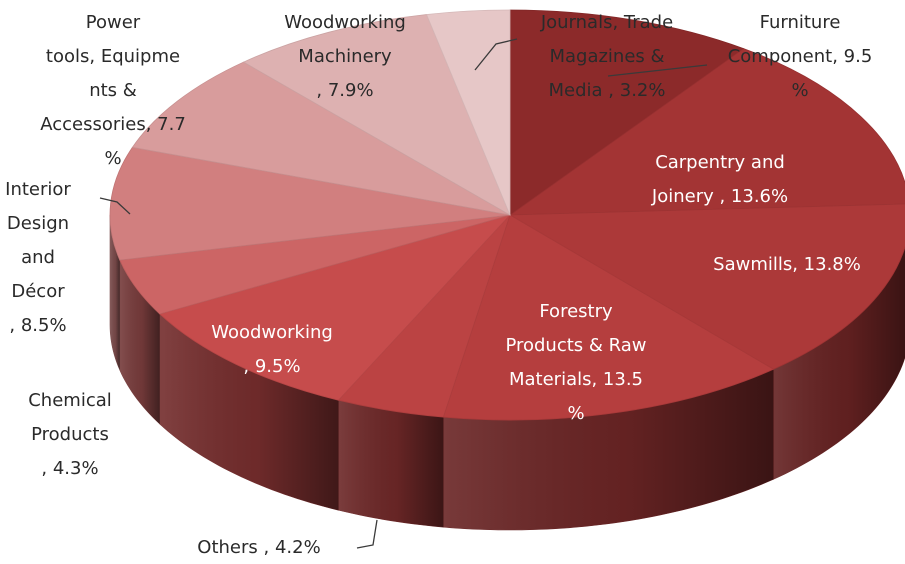 The image size is (905, 564). I want to click on pie-slice-carpentry-and-joinery, so click(706, 132).